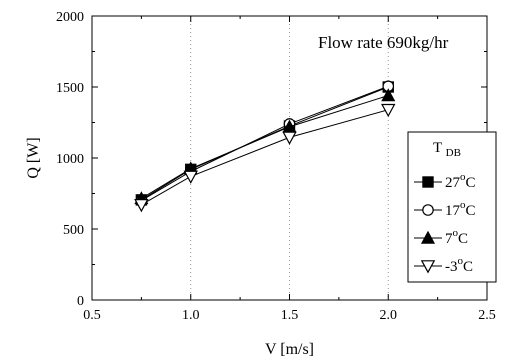 The width and height of the screenshot is (516, 363). I want to click on y-axis-title: Q [W], so click(33, 157).